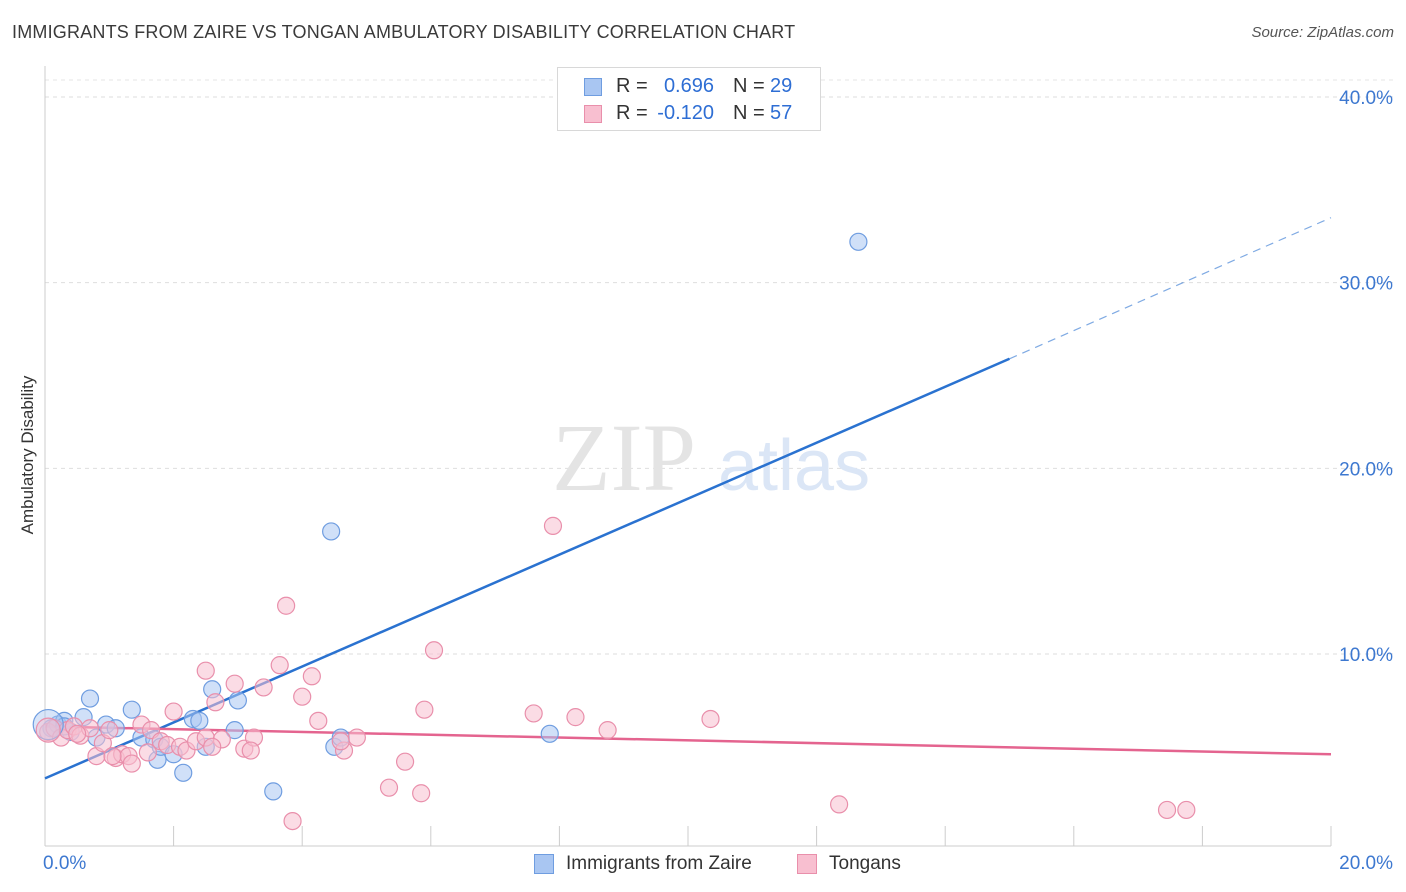 This screenshot has width=1406, height=892. Describe the element at coordinates (1366, 469) in the screenshot. I see `y-tick-label: 20.0%` at that location.